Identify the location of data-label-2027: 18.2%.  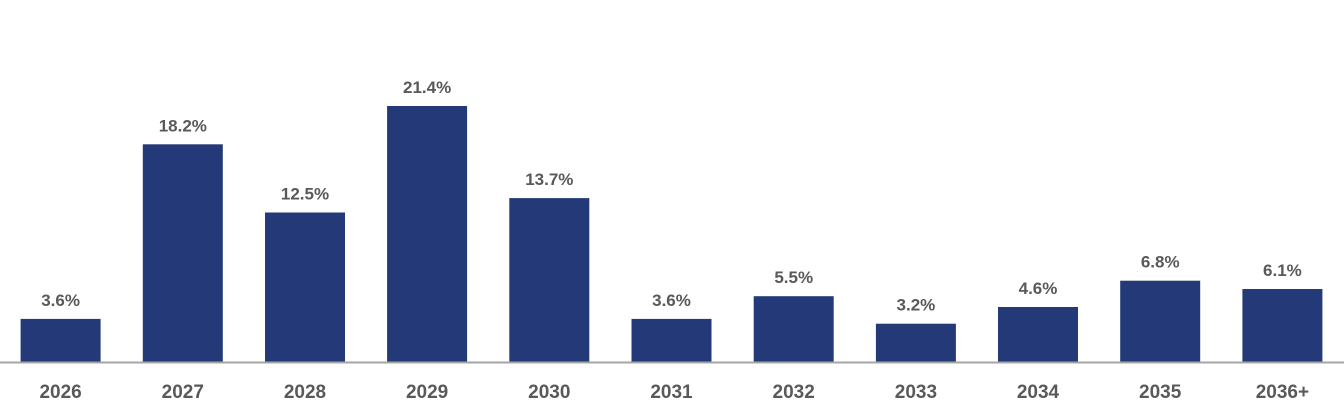
(183, 125).